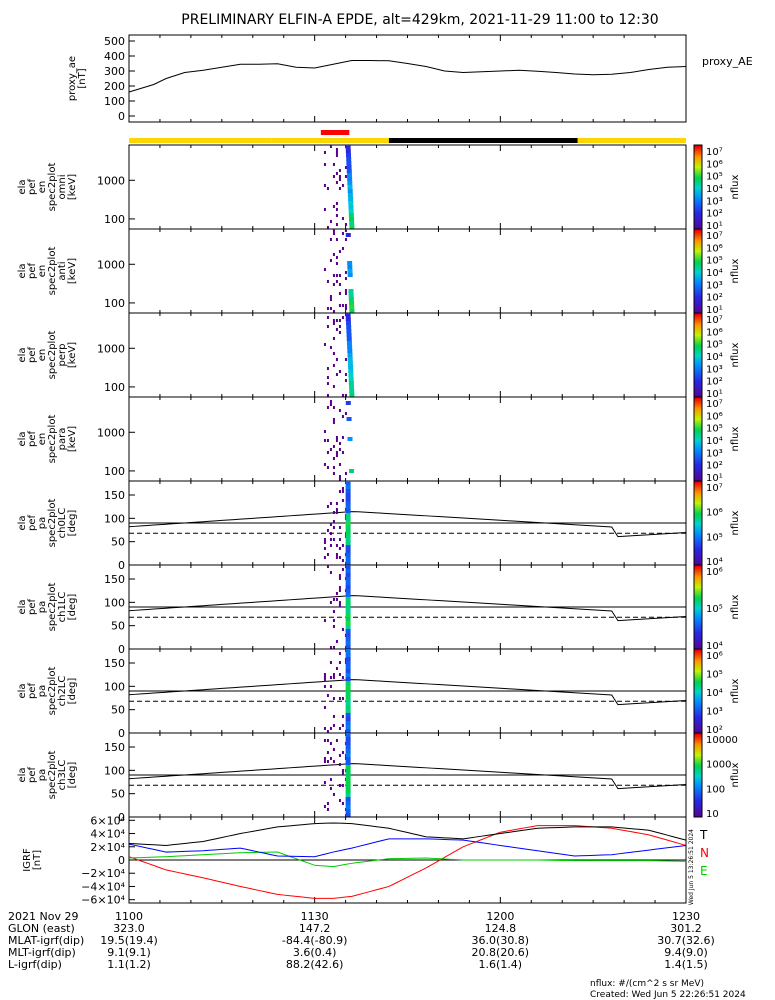 This screenshot has height=1000, width=775. I want to click on igrf-series-t, so click(407, 834).